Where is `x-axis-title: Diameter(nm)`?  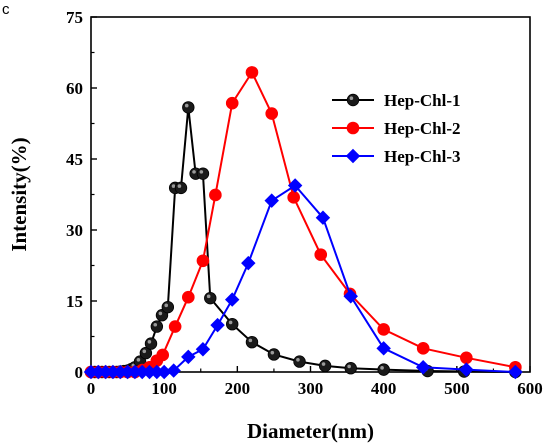
x-axis-title: Diameter(nm) is located at coordinates (310, 431).